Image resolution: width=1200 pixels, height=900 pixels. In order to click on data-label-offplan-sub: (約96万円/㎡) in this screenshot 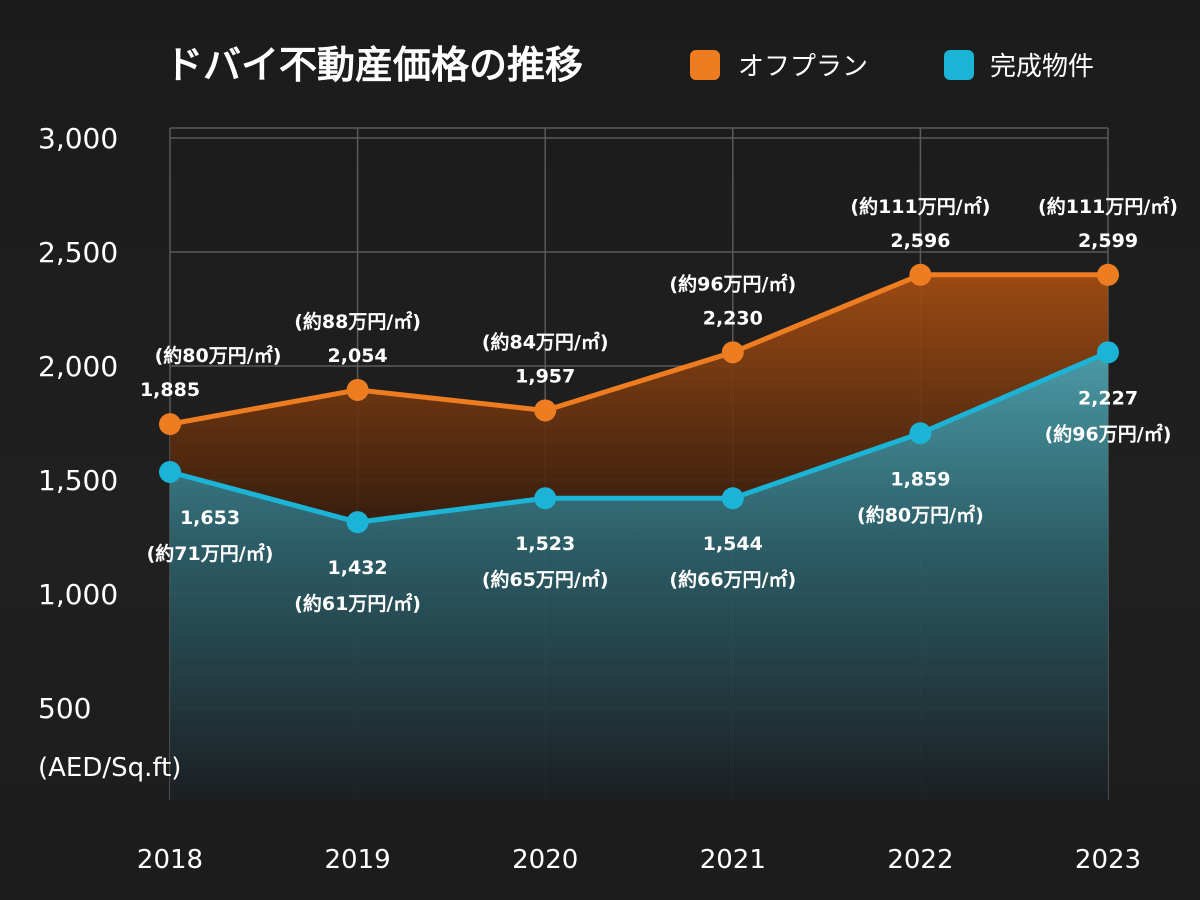, I will do `click(732, 283)`.